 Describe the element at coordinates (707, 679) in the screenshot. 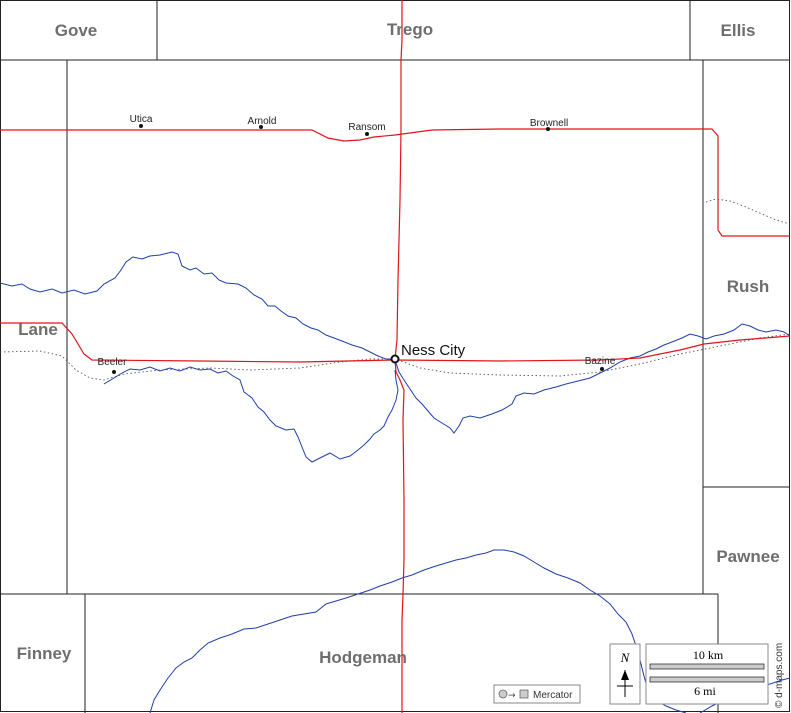

I see `scale-mi-bar` at that location.